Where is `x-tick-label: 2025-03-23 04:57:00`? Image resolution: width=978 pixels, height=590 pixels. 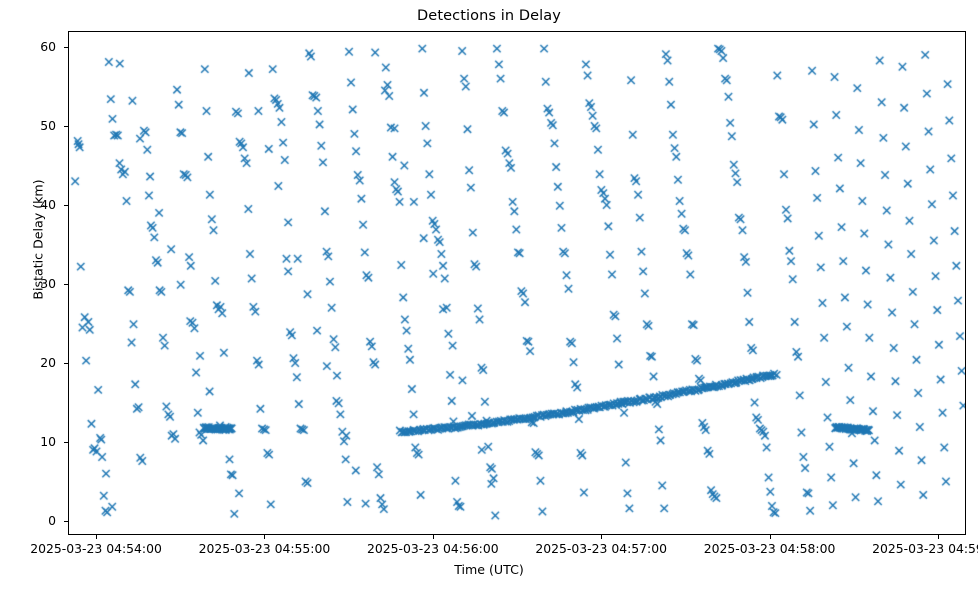 x-tick-label: 2025-03-23 04:57:00 is located at coordinates (601, 548).